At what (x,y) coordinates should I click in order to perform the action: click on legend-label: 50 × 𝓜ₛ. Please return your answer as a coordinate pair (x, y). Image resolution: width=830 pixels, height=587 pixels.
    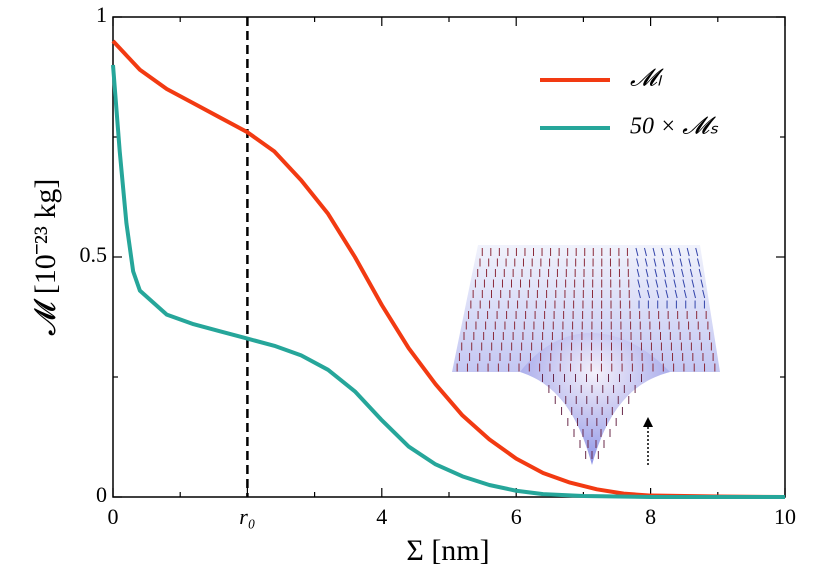
    Looking at the image, I should click on (674, 127).